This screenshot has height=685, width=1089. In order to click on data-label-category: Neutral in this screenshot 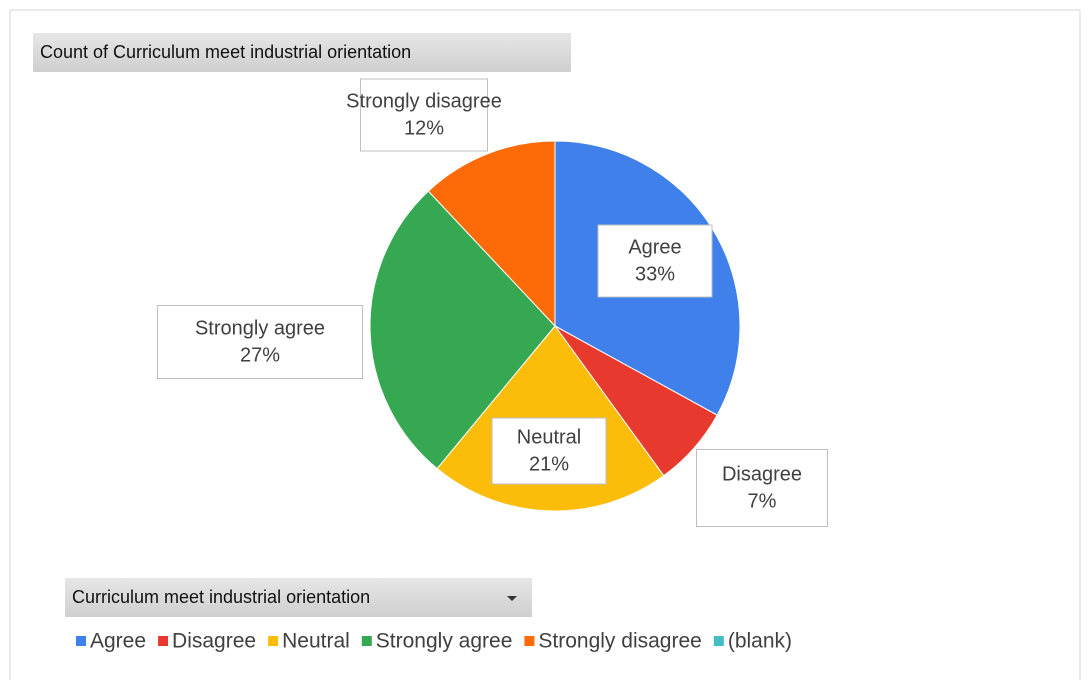, I will do `click(549, 437)`.